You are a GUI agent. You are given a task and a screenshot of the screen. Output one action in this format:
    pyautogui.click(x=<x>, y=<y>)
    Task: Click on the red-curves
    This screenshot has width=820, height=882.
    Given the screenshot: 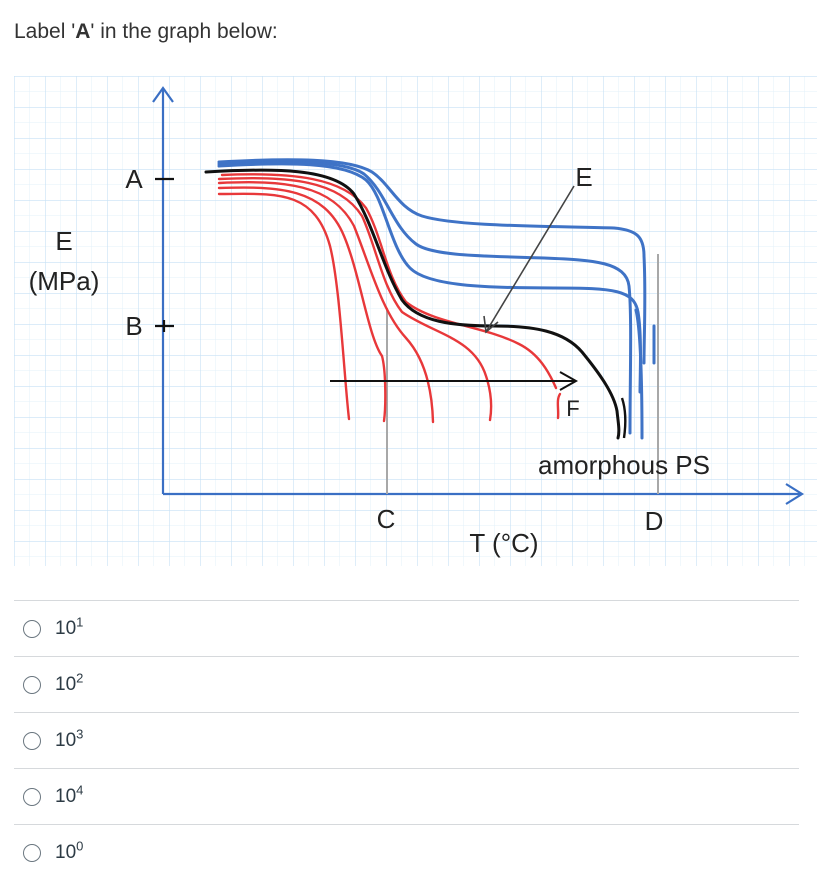 What is the action you would take?
    pyautogui.click(x=389, y=298)
    